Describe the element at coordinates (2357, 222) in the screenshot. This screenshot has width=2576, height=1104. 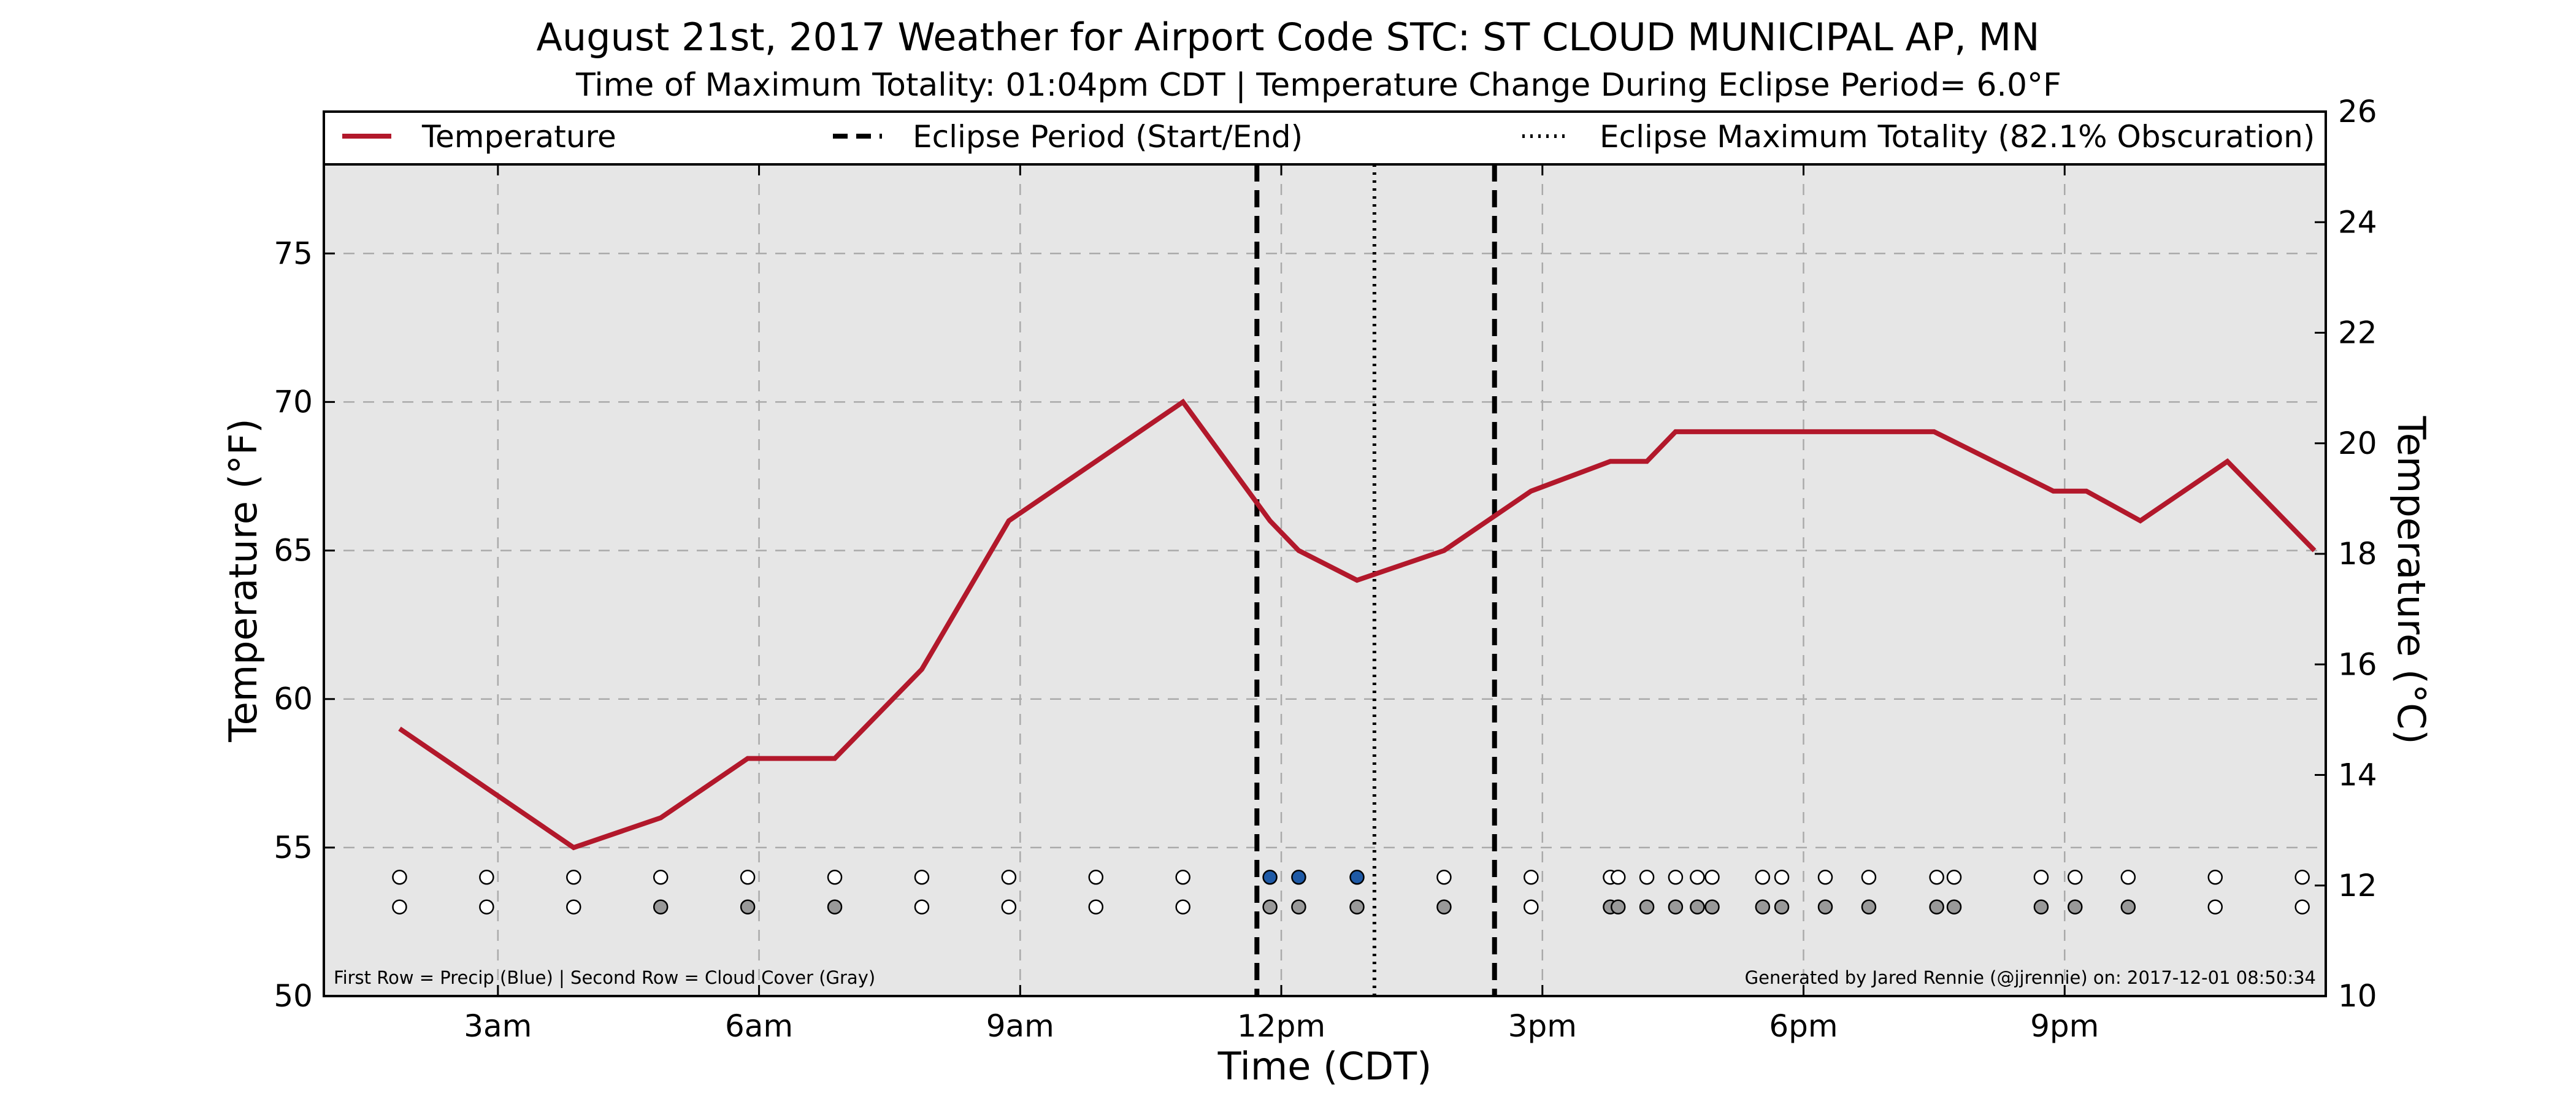
I see `y-right-tick-label: 24` at that location.